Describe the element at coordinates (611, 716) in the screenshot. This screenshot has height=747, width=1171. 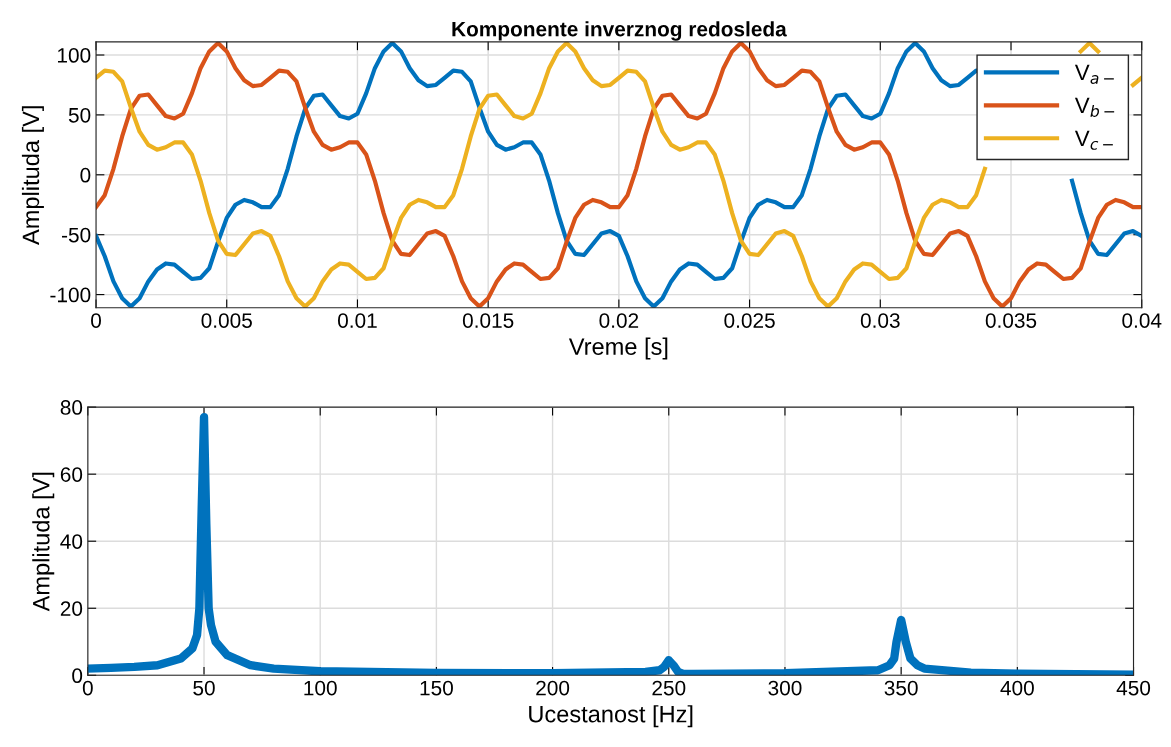
I see `x-axis-title: Ucestanost [Hz]` at that location.